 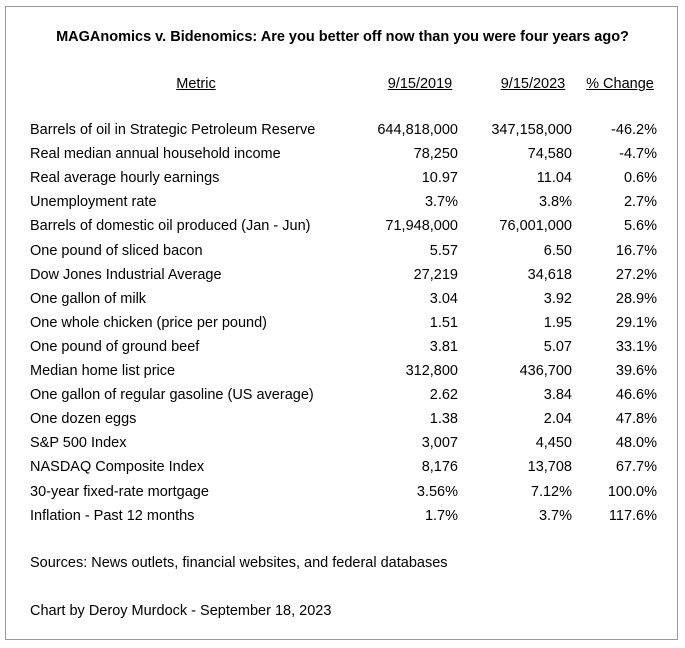 What do you see at coordinates (557, 395) in the screenshot?
I see `cell-value: 3.84` at bounding box center [557, 395].